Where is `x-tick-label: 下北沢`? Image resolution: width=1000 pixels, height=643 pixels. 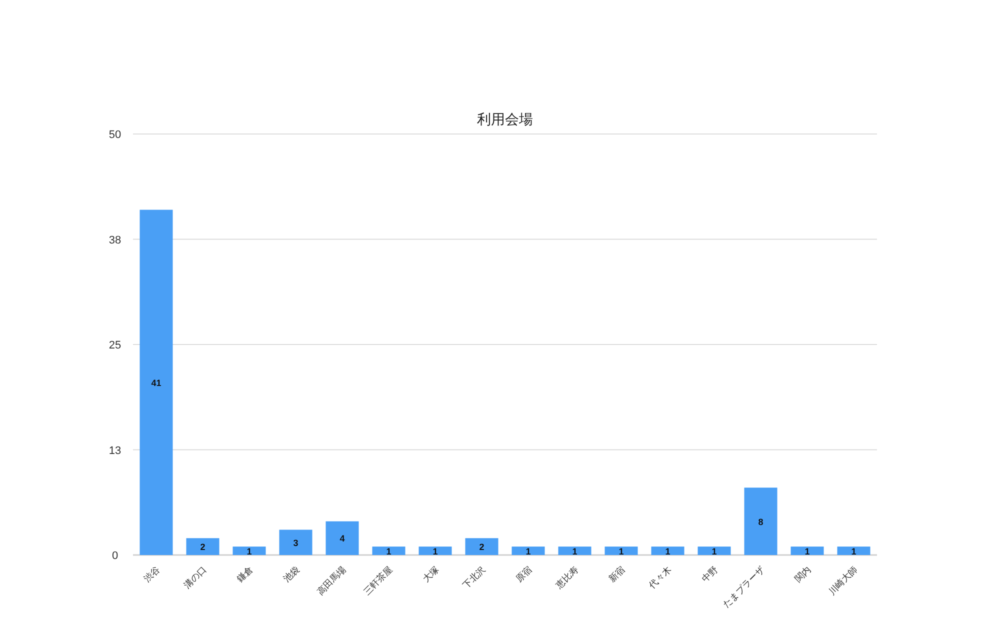
x-tick-label: 下北沢 is located at coordinates (474, 577).